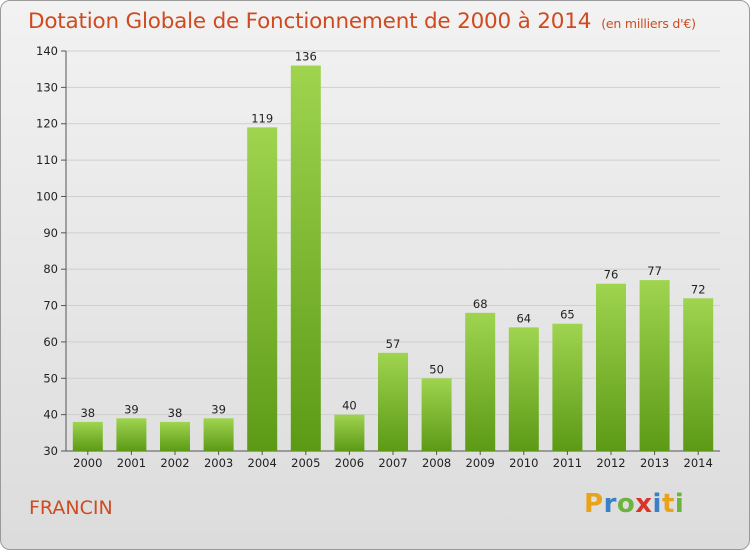  Describe the element at coordinates (611, 275) in the screenshot. I see `data-label-2012: 76` at that location.